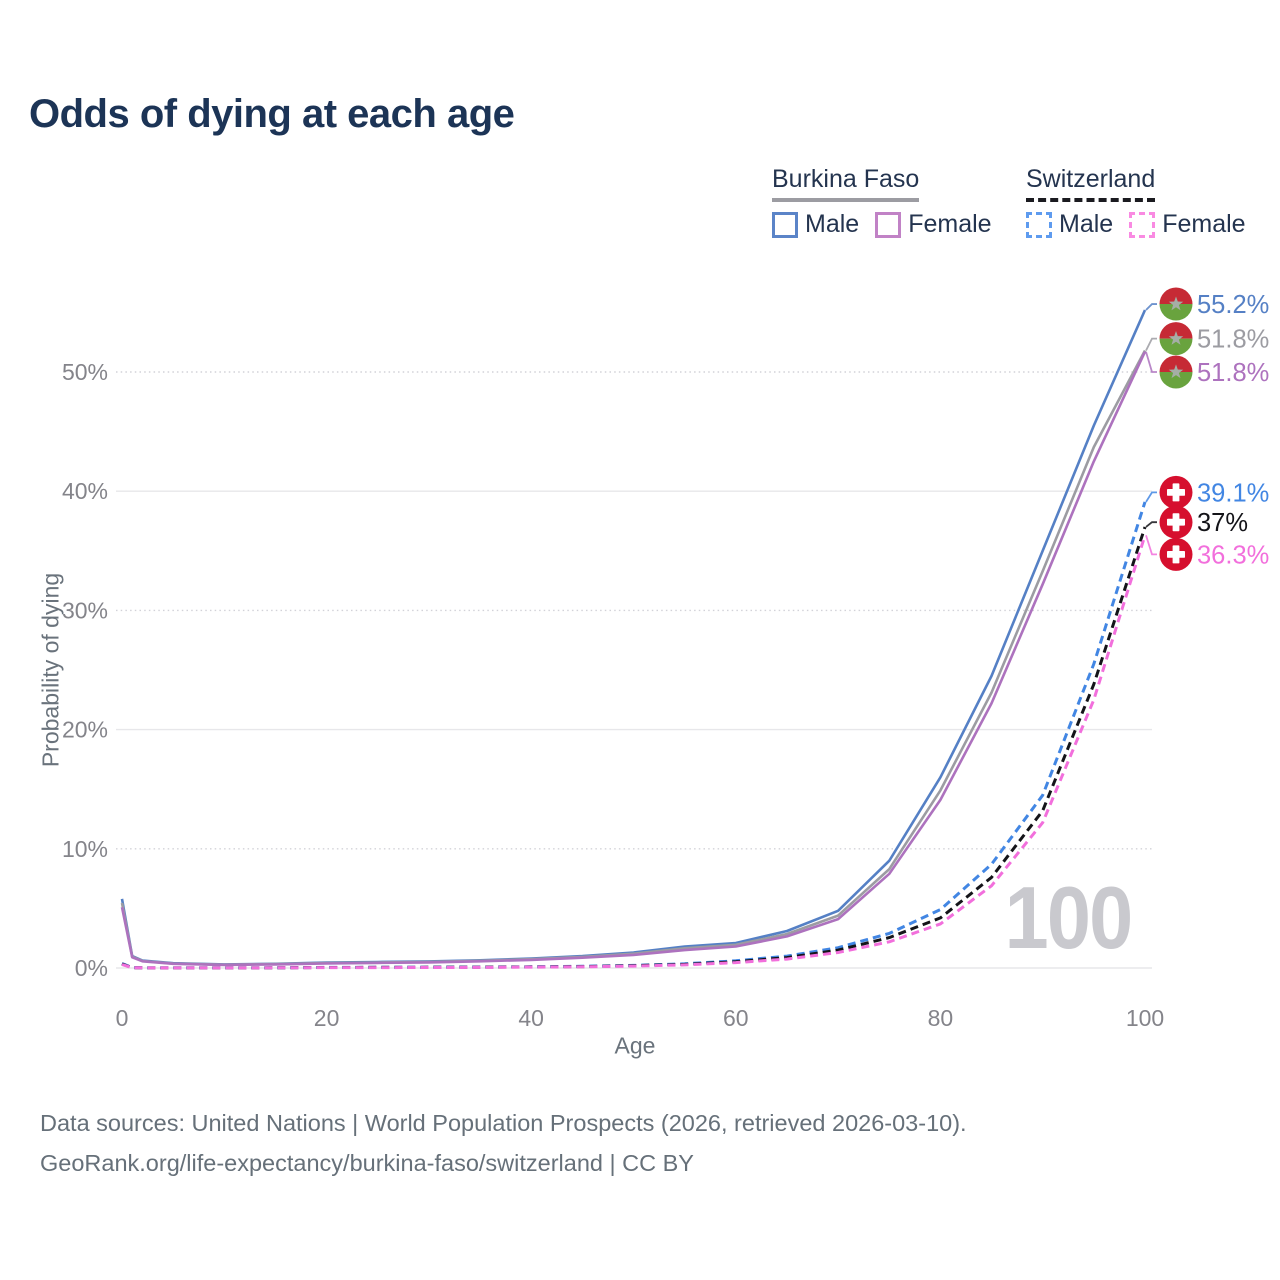 The width and height of the screenshot is (1280, 1280). I want to click on end-value-label-switzerland-female: 36.3%, so click(1233, 555).